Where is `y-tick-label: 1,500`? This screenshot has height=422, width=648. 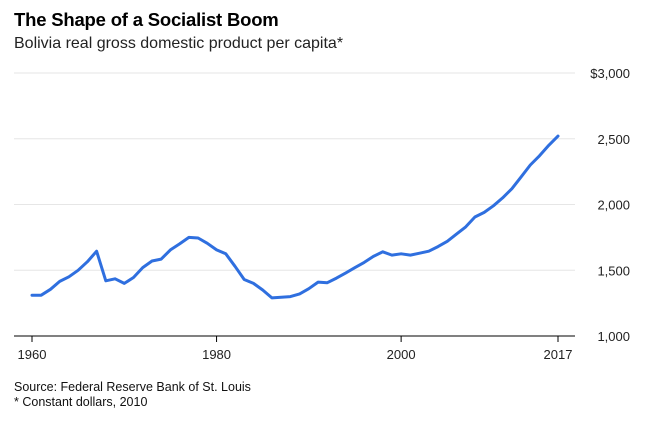
y-tick-label: 1,500 is located at coordinates (613, 270).